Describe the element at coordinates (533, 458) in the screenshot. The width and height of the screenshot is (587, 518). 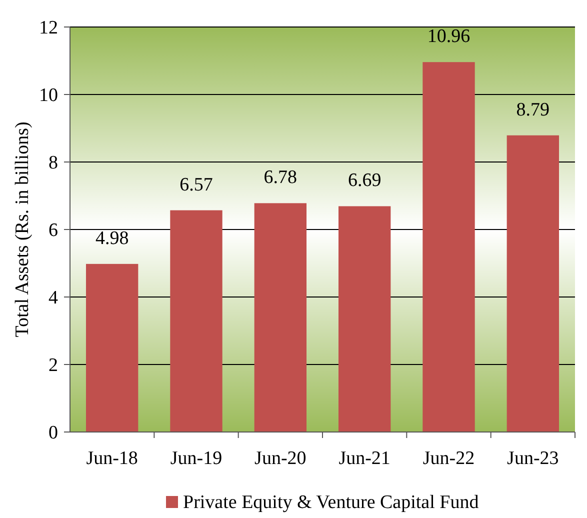
I see `x-tick-label: Jun-23` at that location.